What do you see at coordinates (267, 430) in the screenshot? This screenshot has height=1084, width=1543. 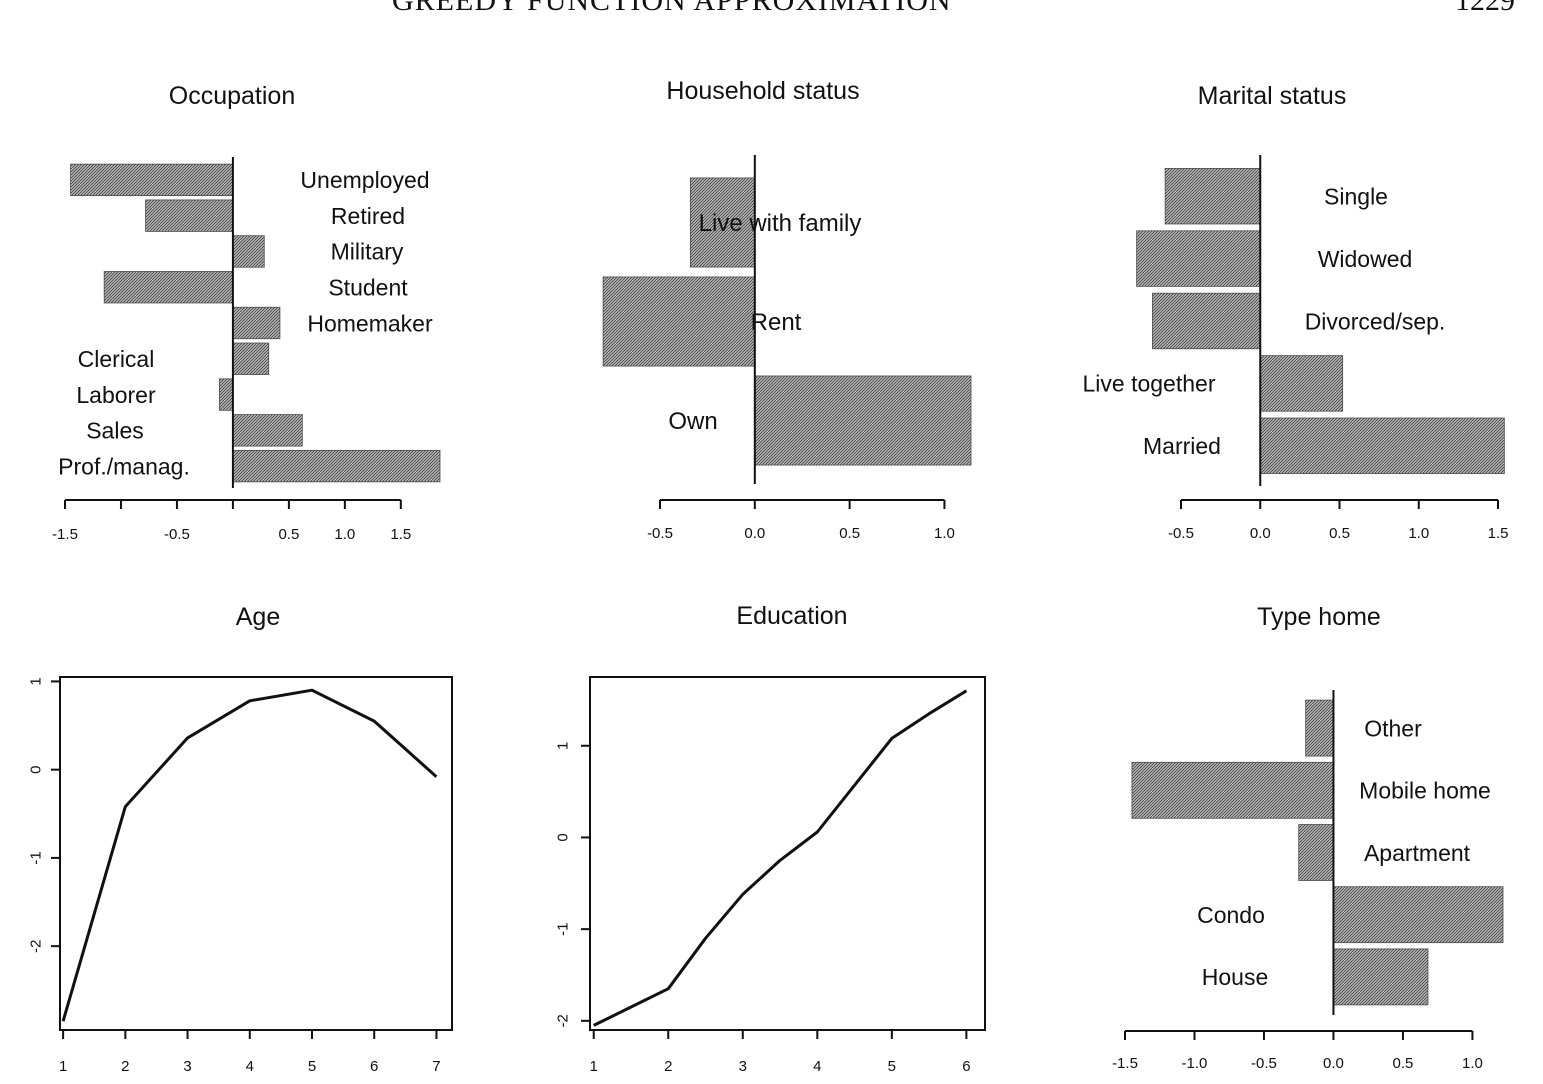 I see `bar-sales` at bounding box center [267, 430].